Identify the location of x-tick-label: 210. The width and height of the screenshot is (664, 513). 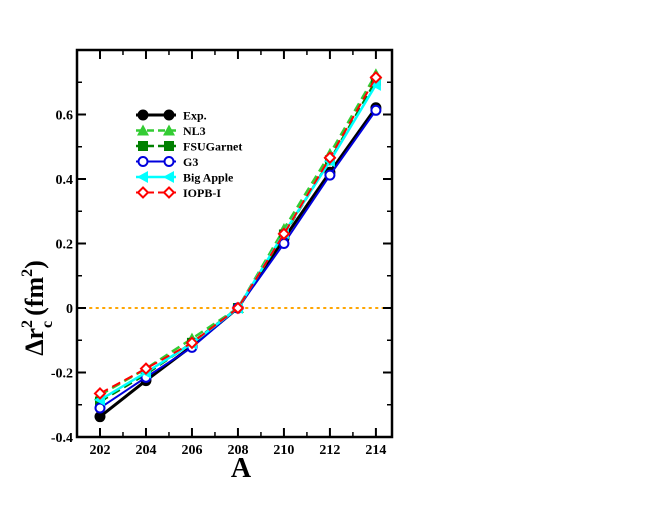
(283, 450).